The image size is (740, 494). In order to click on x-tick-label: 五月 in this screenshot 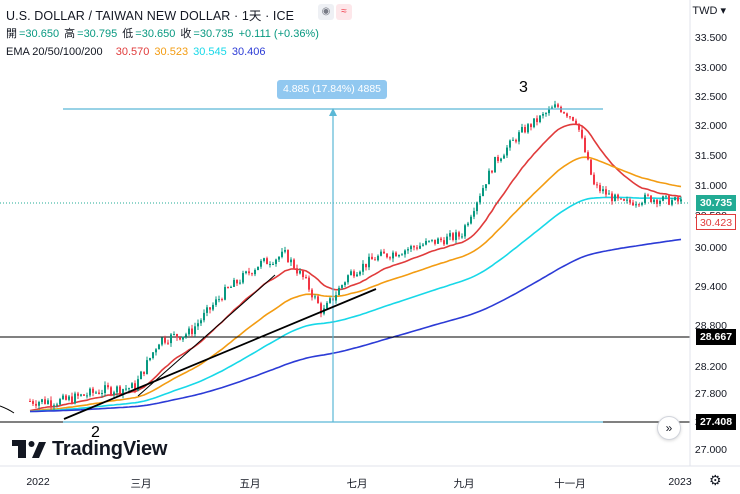, I will do `click(250, 484)`.